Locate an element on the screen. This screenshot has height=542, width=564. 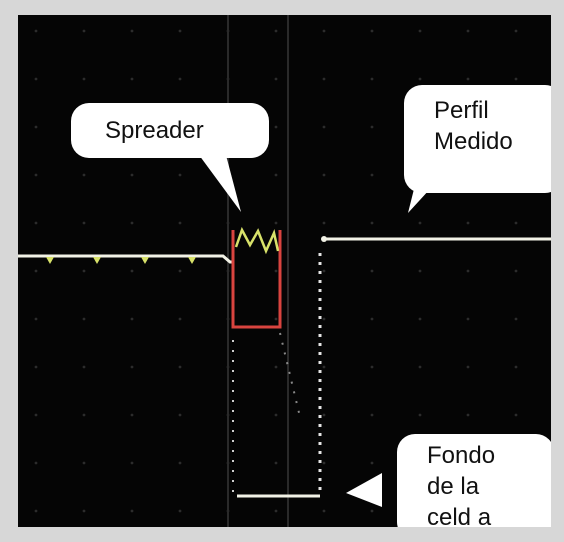
spreader-callout-tail is located at coordinates (214, 176).